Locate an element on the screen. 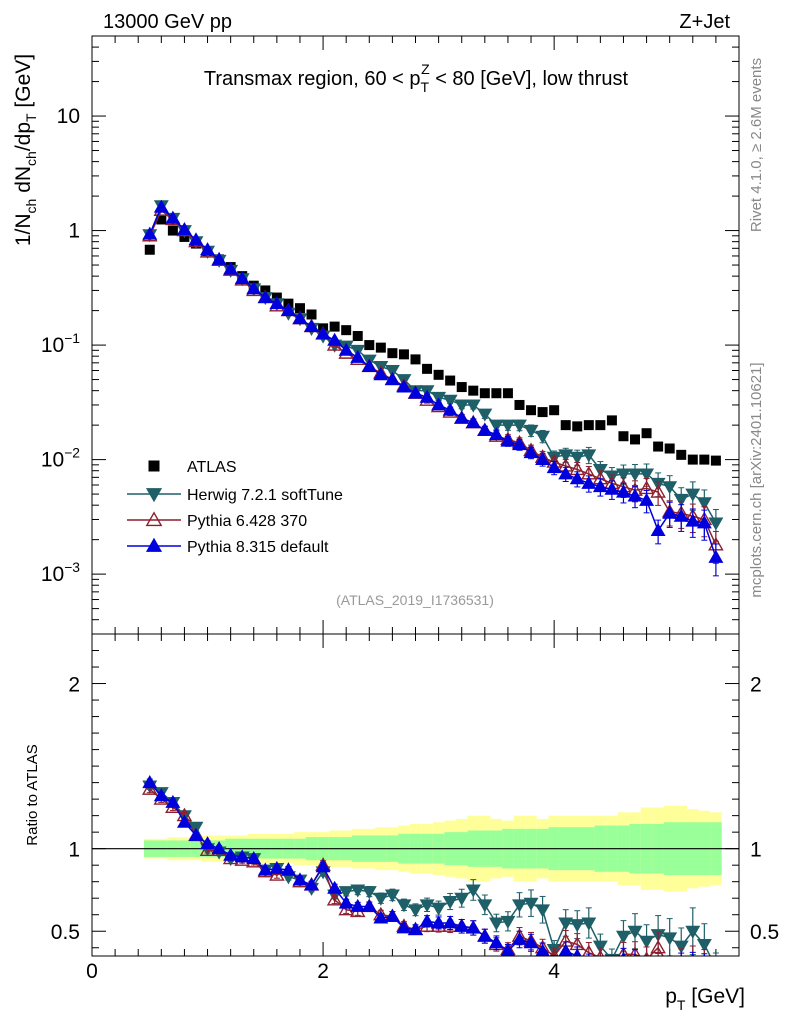  side-label-top: Rivet 4.1.0, ≥ 2.6M events is located at coordinates (756, 145).